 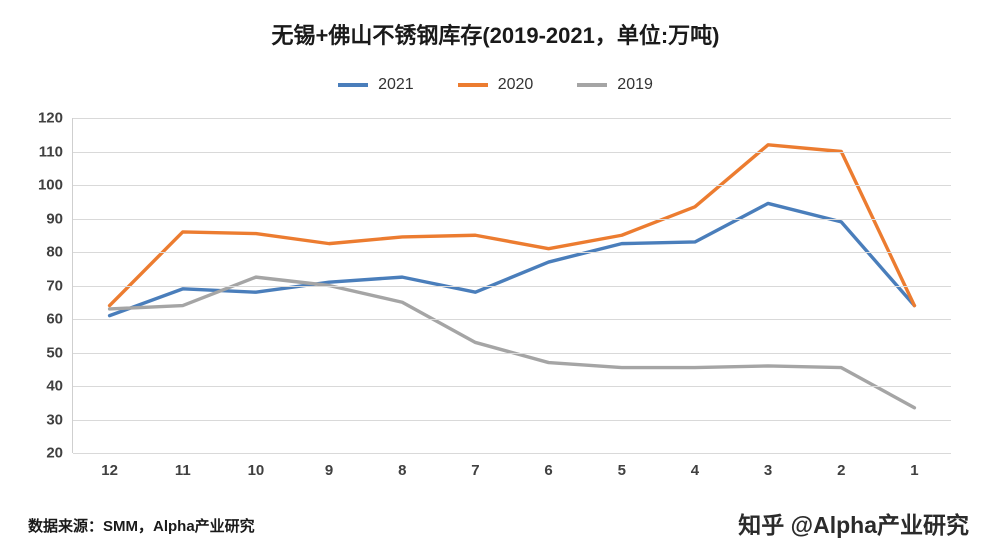 I want to click on legend-label: 2021, so click(x=396, y=84).